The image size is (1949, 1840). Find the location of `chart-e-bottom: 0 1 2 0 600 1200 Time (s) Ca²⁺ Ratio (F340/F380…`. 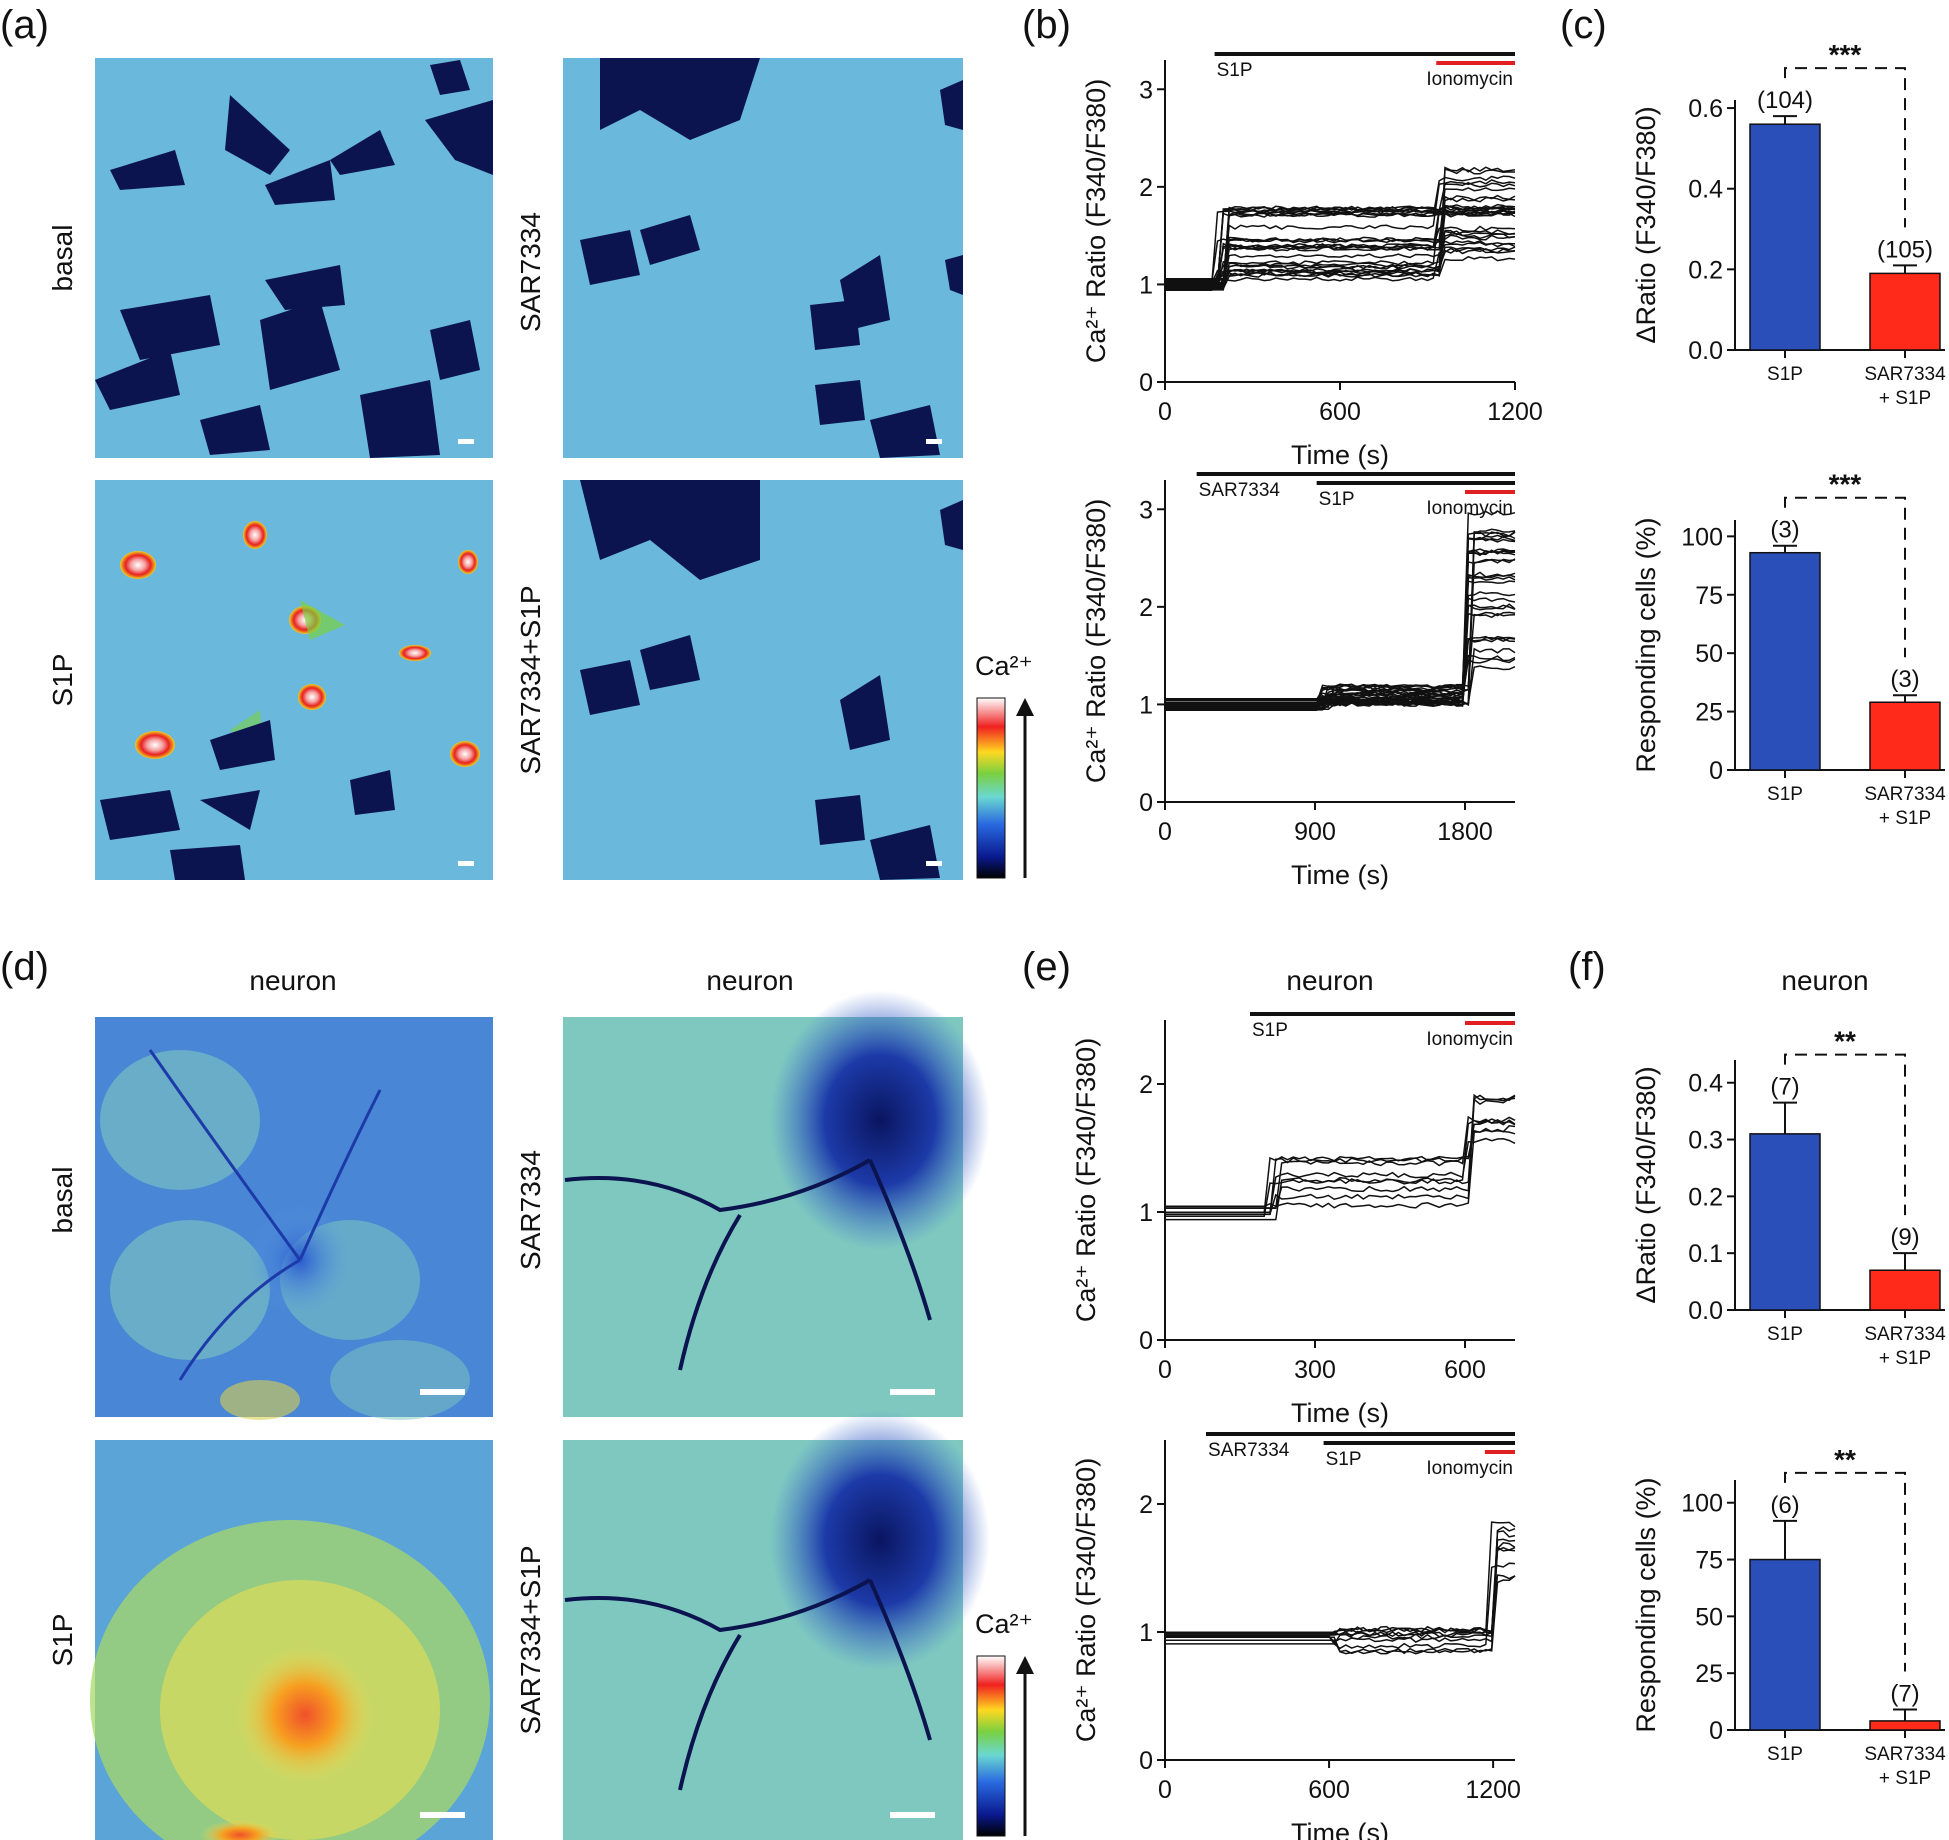

chart-e-bottom: 0 1 2 0 600 1200 Time (s) Ca²⁺ Ratio (F340/F380… is located at coordinates (1296, 1636).